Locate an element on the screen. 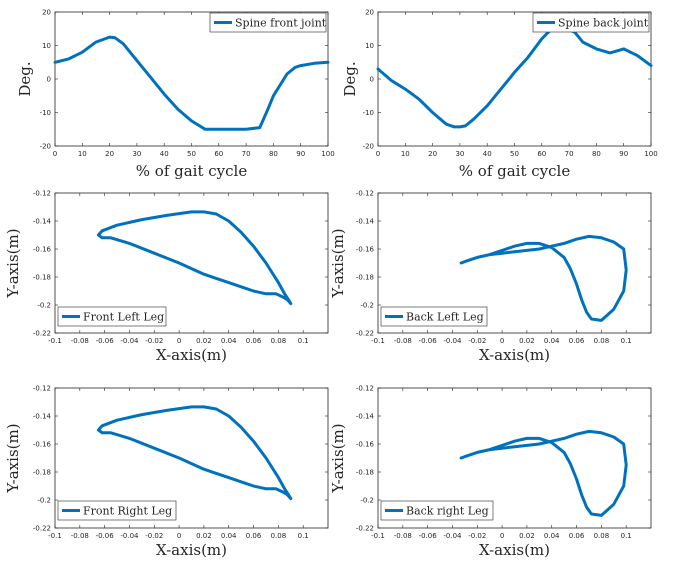 Image resolution: width=677 pixels, height=561 pixels. legend-label: Spine front joint is located at coordinates (281, 23).